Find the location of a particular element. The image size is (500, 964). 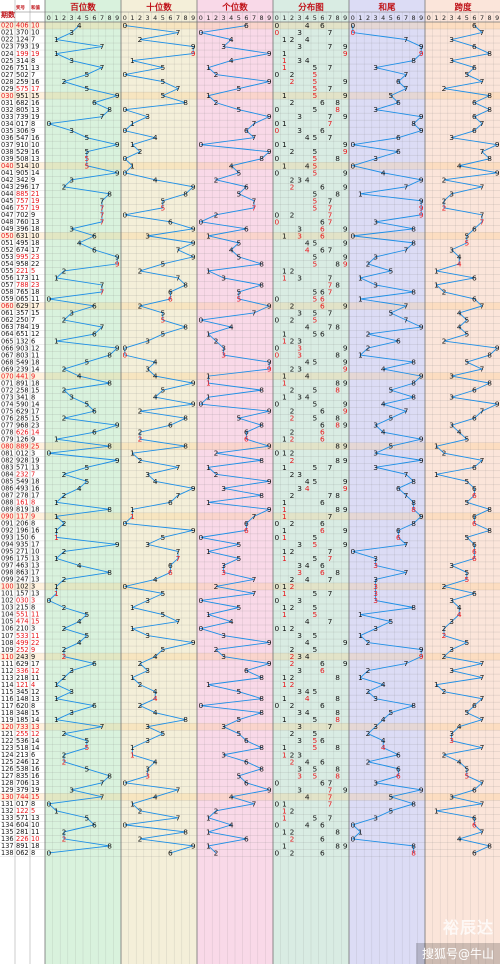

row-band is located at coordinates (250, 96).